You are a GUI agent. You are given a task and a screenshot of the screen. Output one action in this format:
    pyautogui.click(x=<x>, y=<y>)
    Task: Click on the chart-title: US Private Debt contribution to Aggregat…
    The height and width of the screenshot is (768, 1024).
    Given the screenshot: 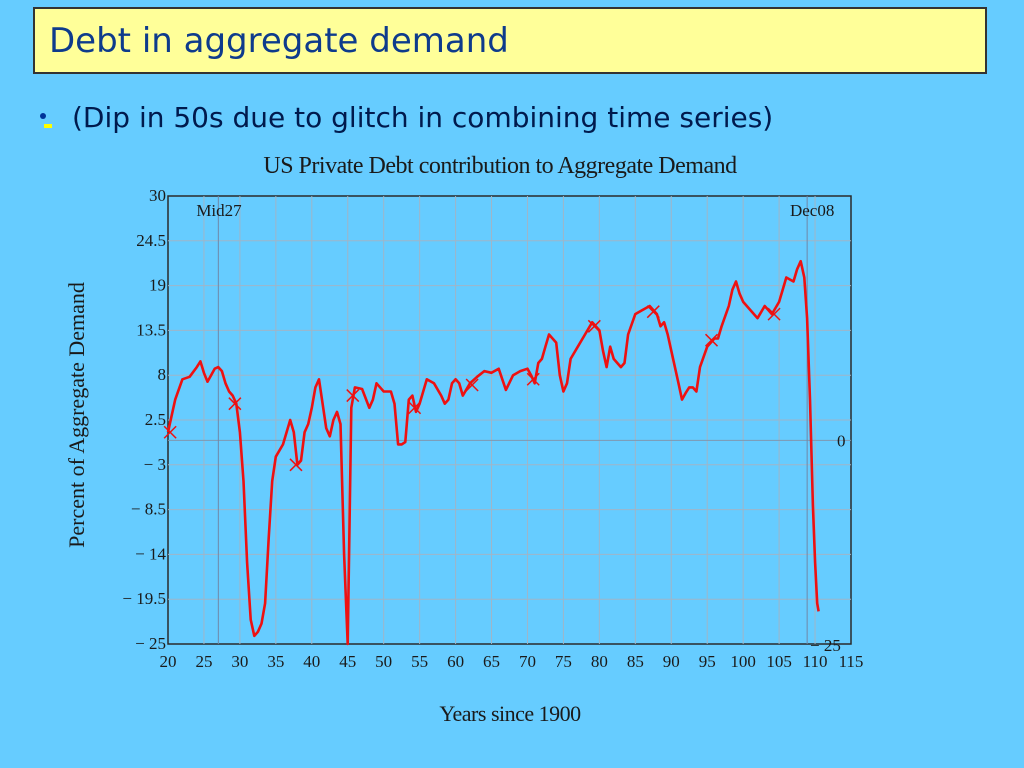 What is the action you would take?
    pyautogui.click(x=500, y=166)
    